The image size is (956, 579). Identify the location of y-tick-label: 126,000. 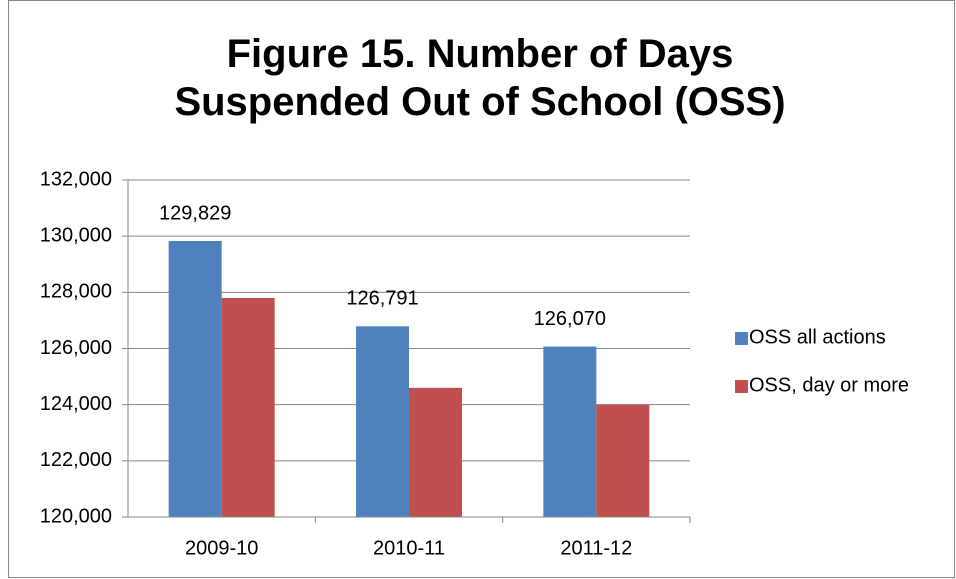
(76, 348).